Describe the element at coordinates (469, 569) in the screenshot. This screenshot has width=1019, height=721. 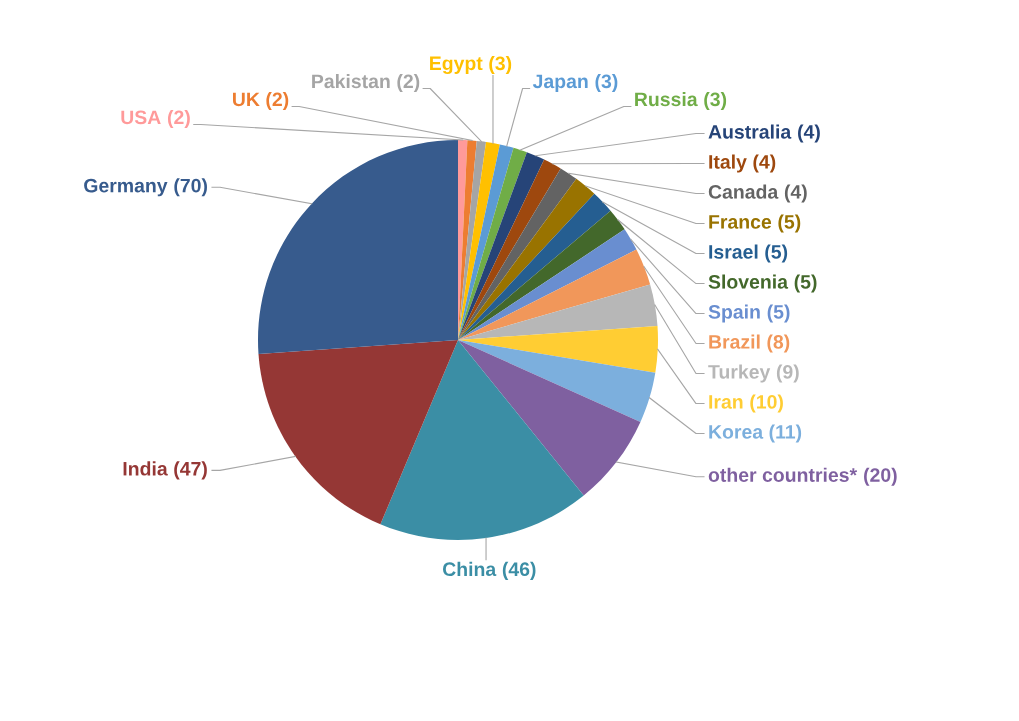
I see `slice-label: China` at that location.